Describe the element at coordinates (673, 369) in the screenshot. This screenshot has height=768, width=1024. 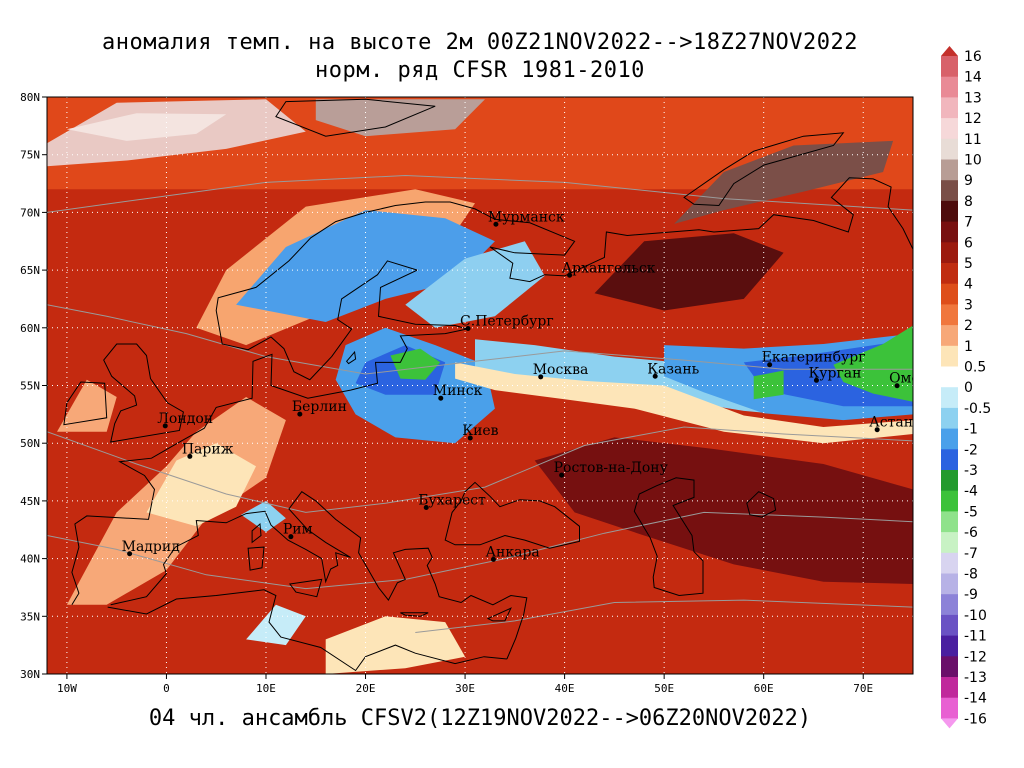
I see `city-label: Казань` at that location.